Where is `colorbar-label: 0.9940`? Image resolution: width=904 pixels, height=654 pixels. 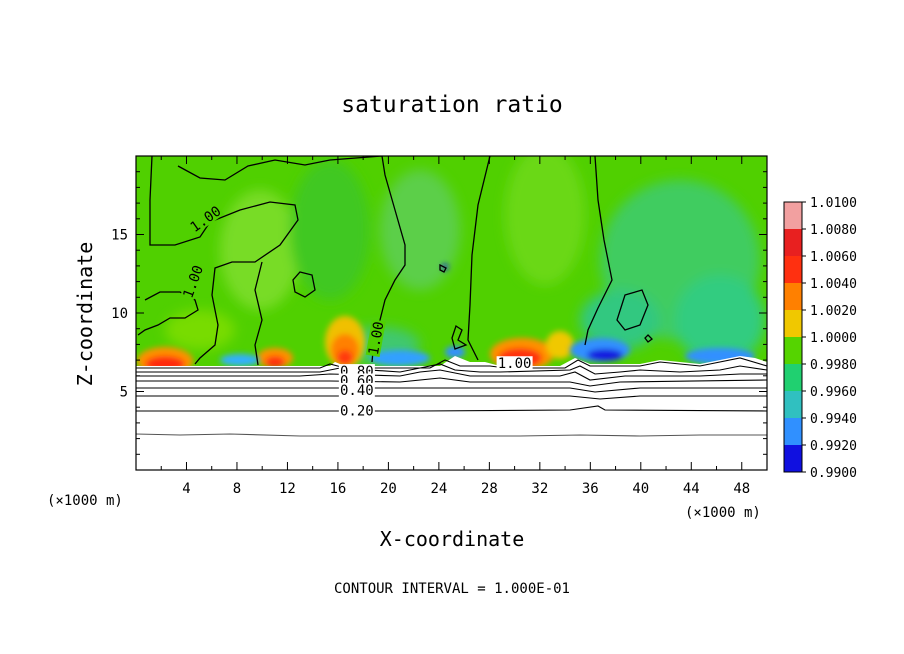
colorbar-label: 0.9940 is located at coordinates (833, 419).